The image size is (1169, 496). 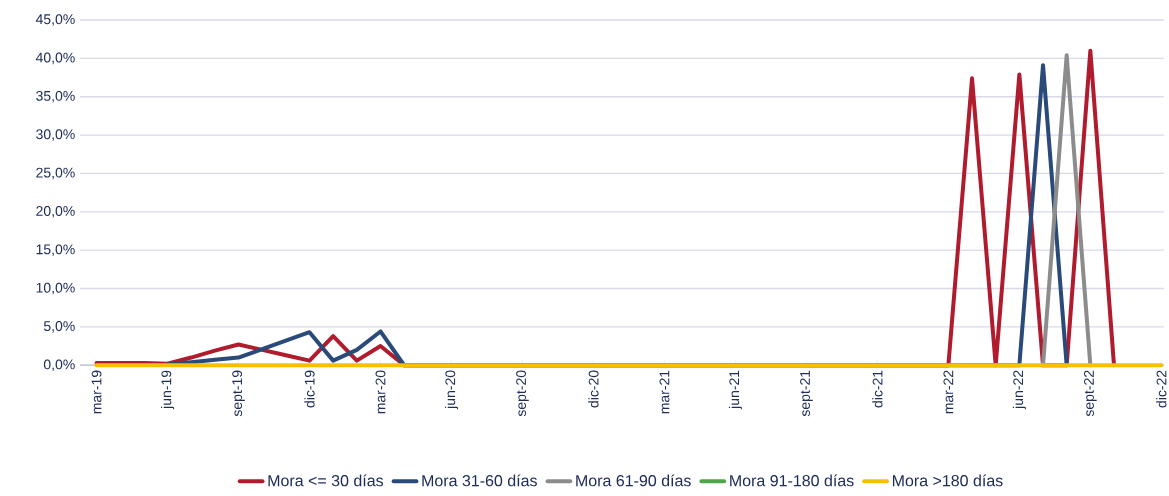 What do you see at coordinates (1090, 393) in the screenshot?
I see `x-tick-label: sept-22` at bounding box center [1090, 393].